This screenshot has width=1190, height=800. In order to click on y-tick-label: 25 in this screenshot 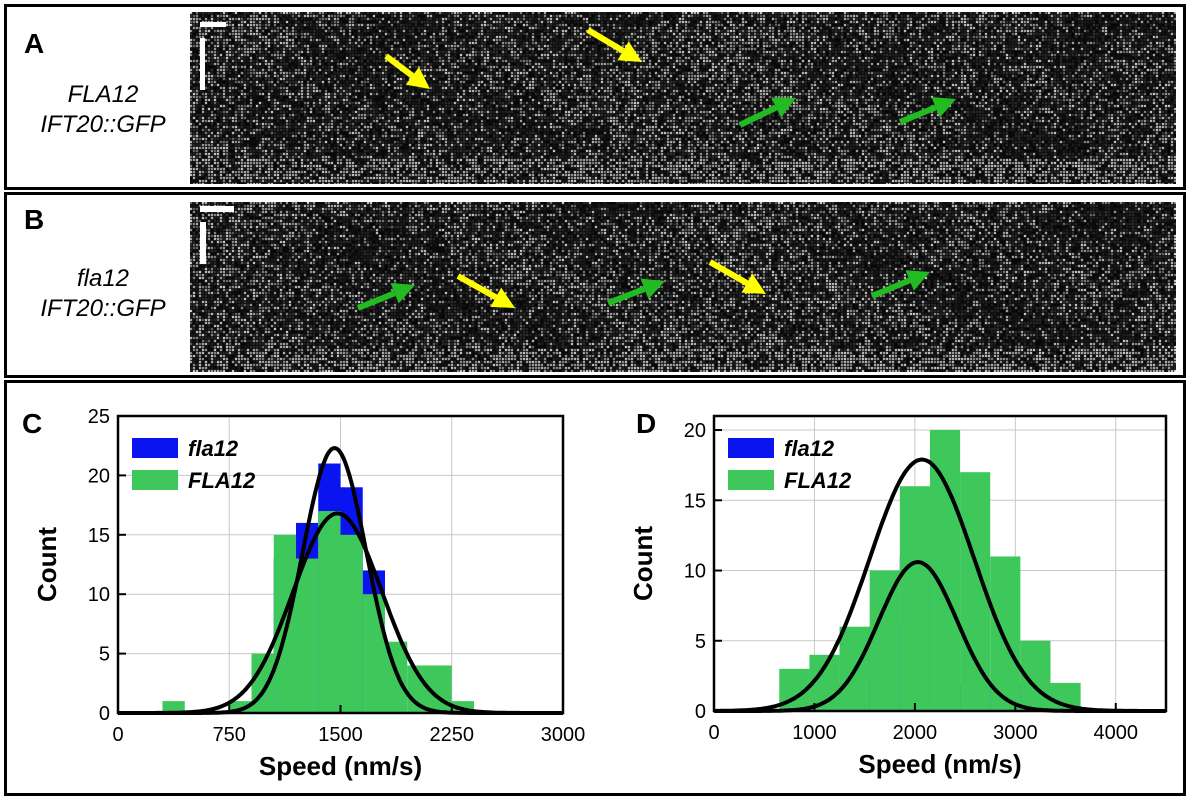, I will do `click(99, 417)`.